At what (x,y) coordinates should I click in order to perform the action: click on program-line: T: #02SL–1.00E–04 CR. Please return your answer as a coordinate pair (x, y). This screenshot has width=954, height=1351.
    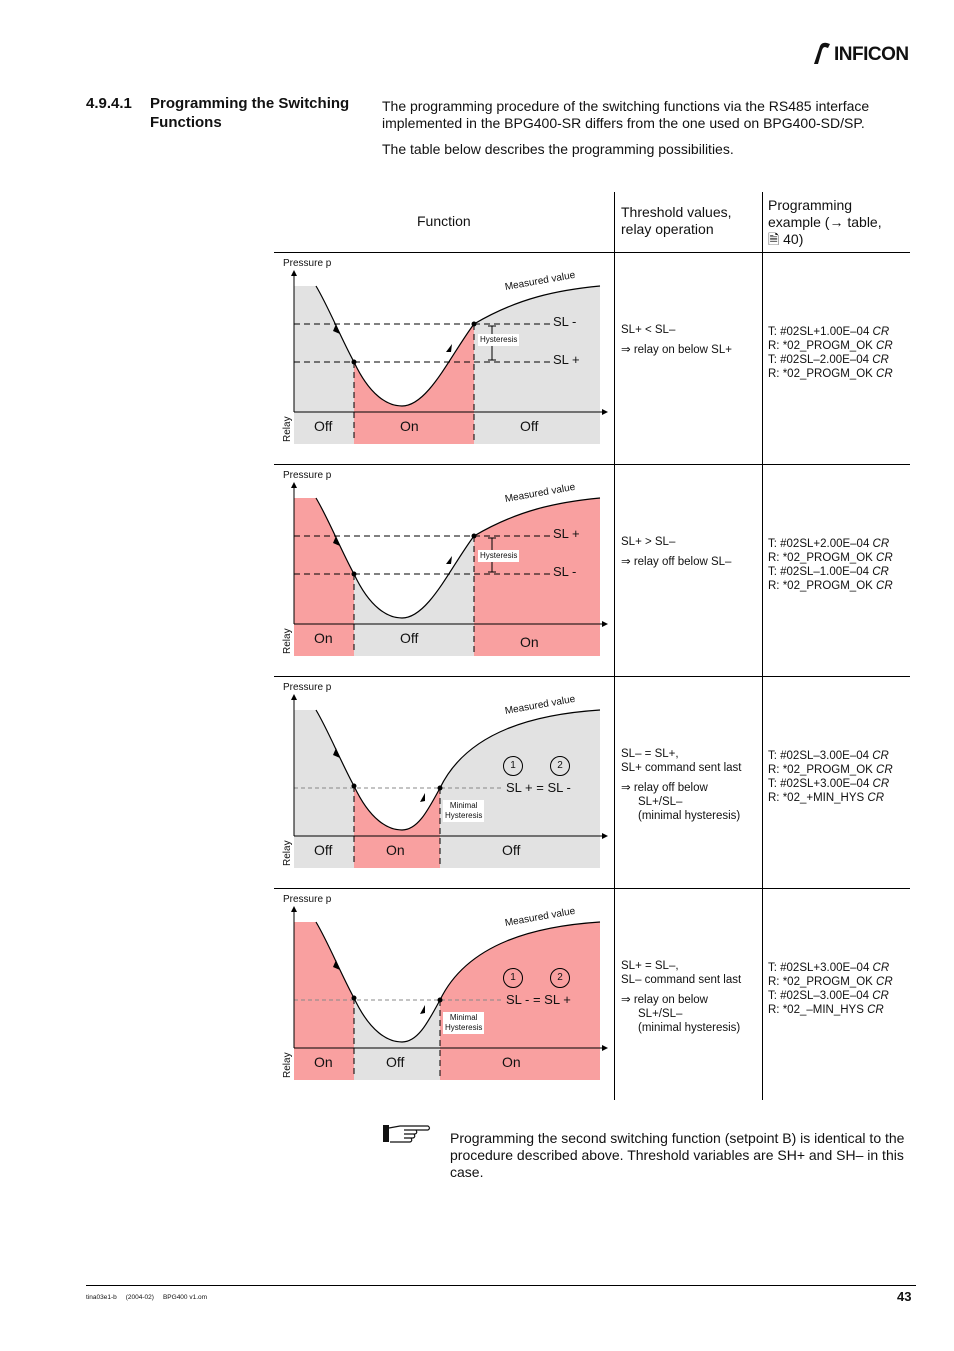
    Looking at the image, I should click on (830, 572).